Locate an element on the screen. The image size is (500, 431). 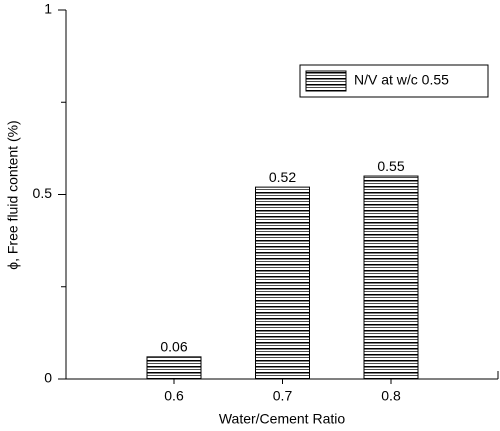
y-axis-label: ϕ, Free fluid content (%) is located at coordinates (13, 194).